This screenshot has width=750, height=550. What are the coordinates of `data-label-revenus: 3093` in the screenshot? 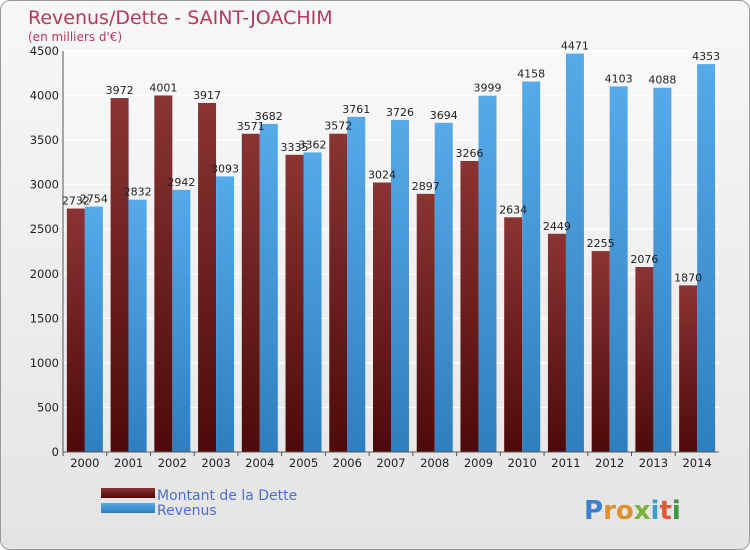 It's located at (225, 168).